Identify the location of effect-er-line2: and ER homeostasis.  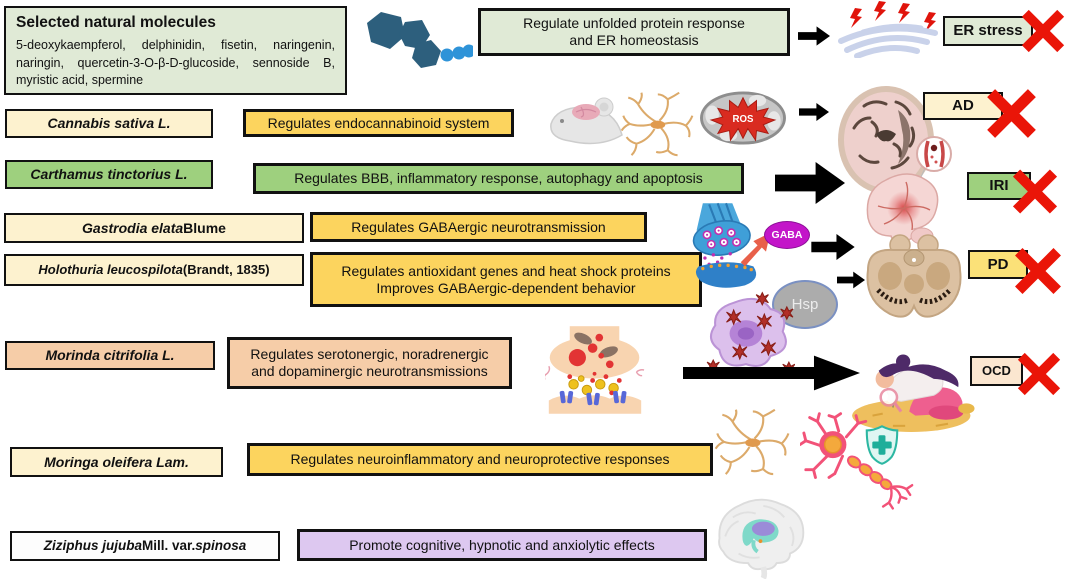
(634, 40).